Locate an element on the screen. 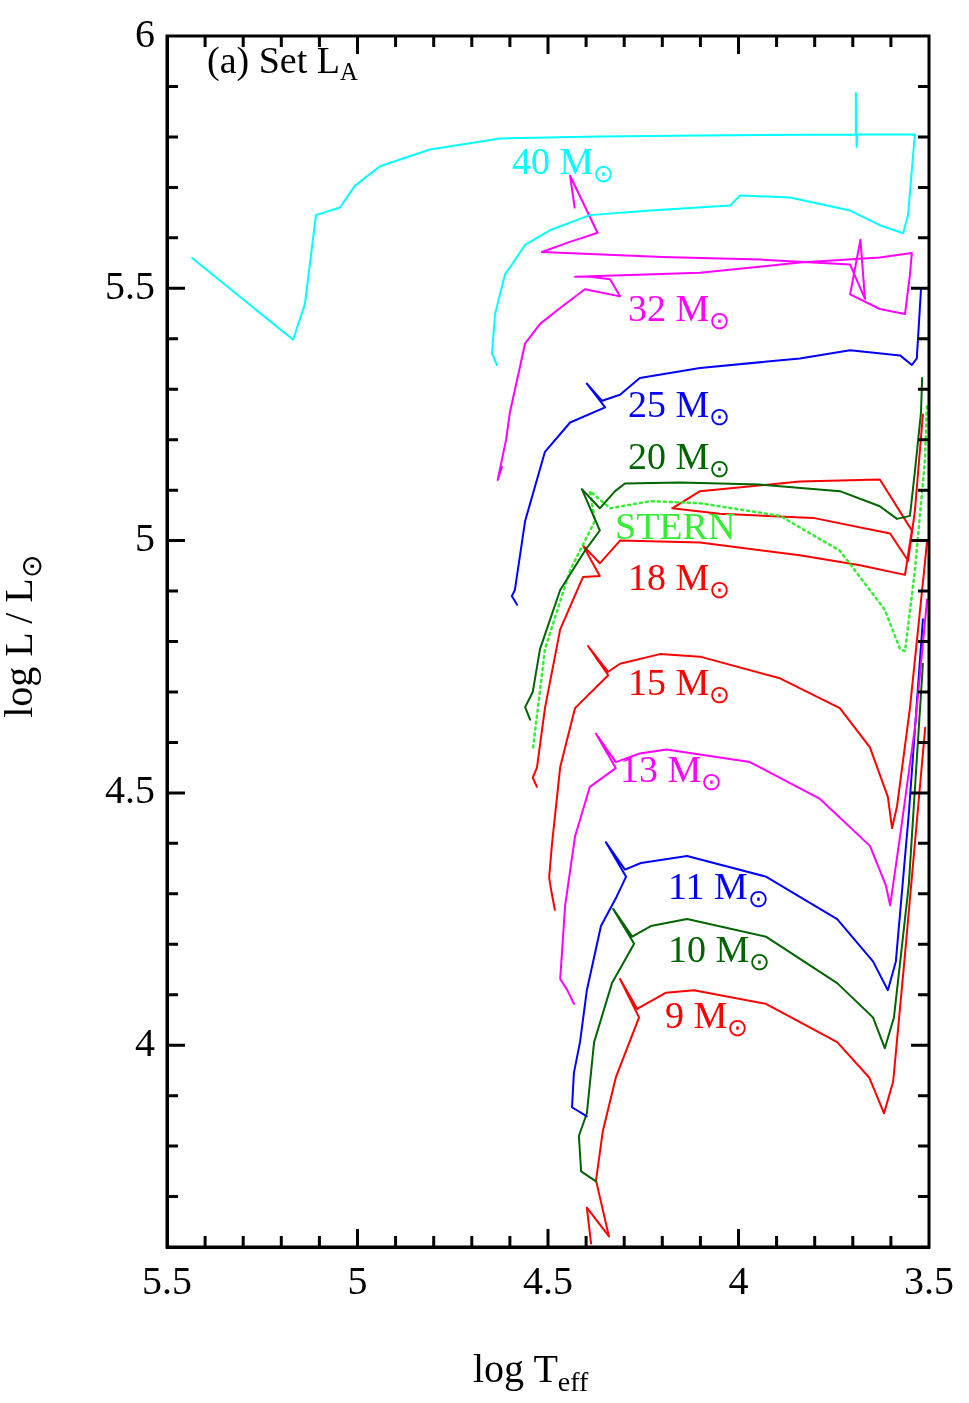 This screenshot has width=969, height=1403. annotation: 20 M⊙ is located at coordinates (679, 458).